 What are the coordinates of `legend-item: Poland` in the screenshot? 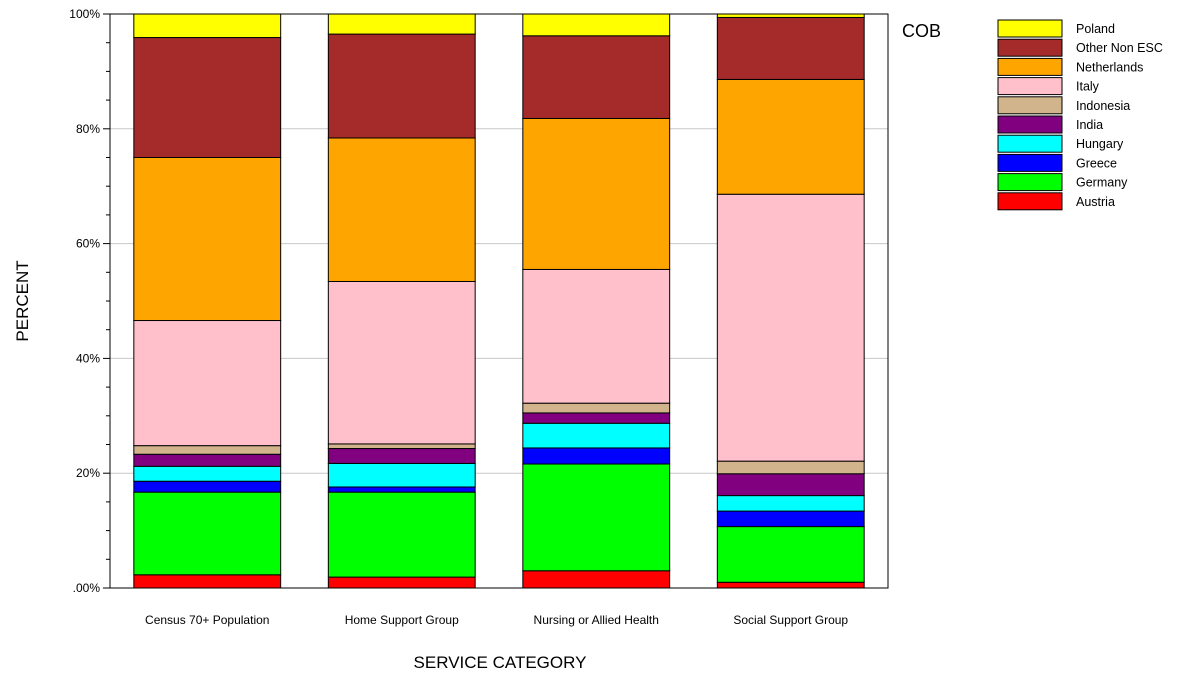 It's located at (1056, 28).